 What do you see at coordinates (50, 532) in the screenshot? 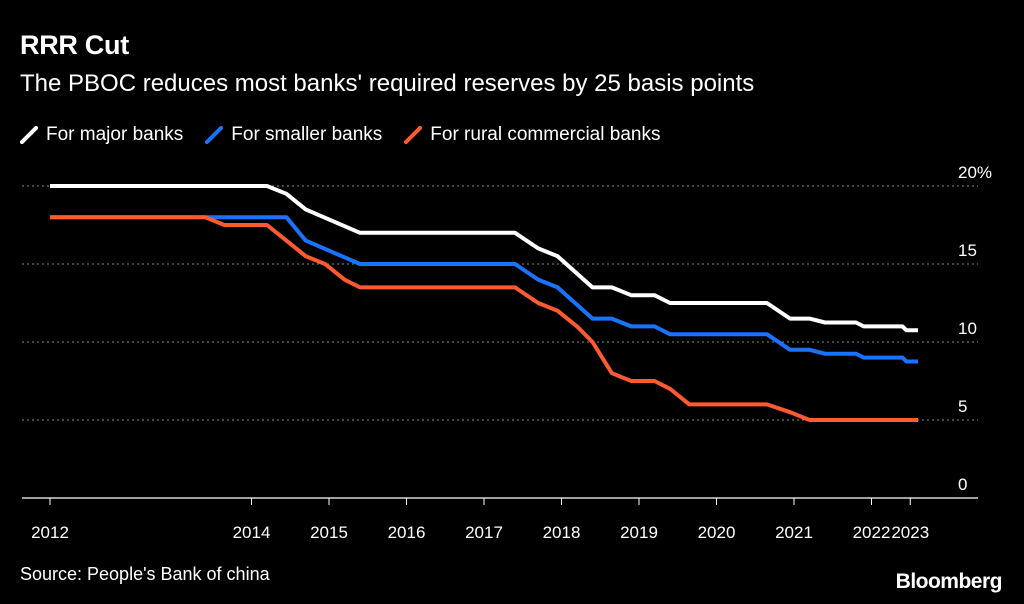
I see `x-tick-label-0: 2012` at bounding box center [50, 532].